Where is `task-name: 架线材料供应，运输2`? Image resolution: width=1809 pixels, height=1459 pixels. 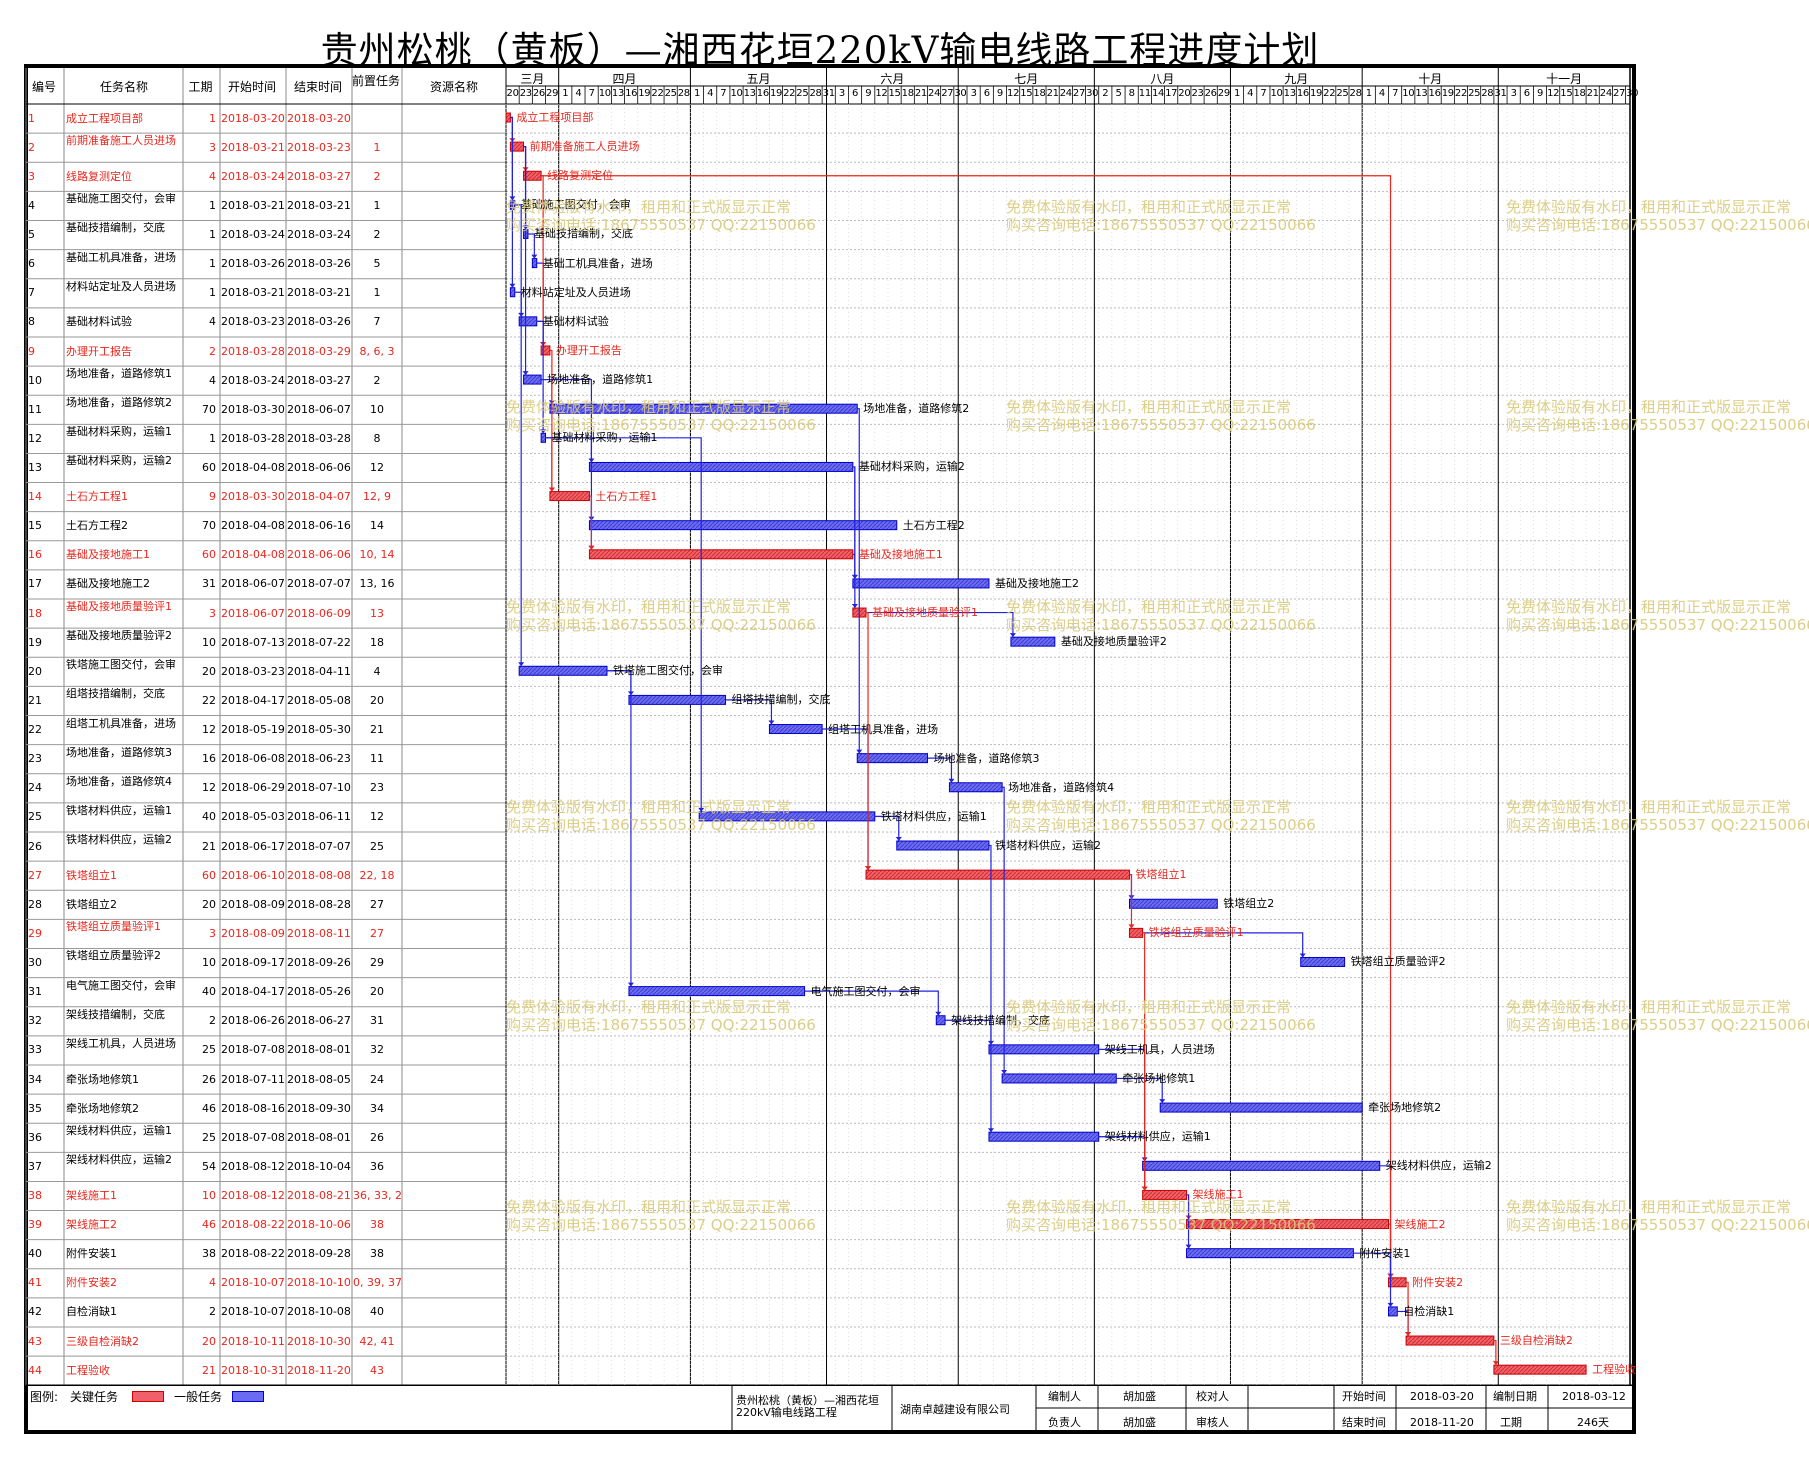
task-name: 架线材料供应，运输2 is located at coordinates (119, 1160).